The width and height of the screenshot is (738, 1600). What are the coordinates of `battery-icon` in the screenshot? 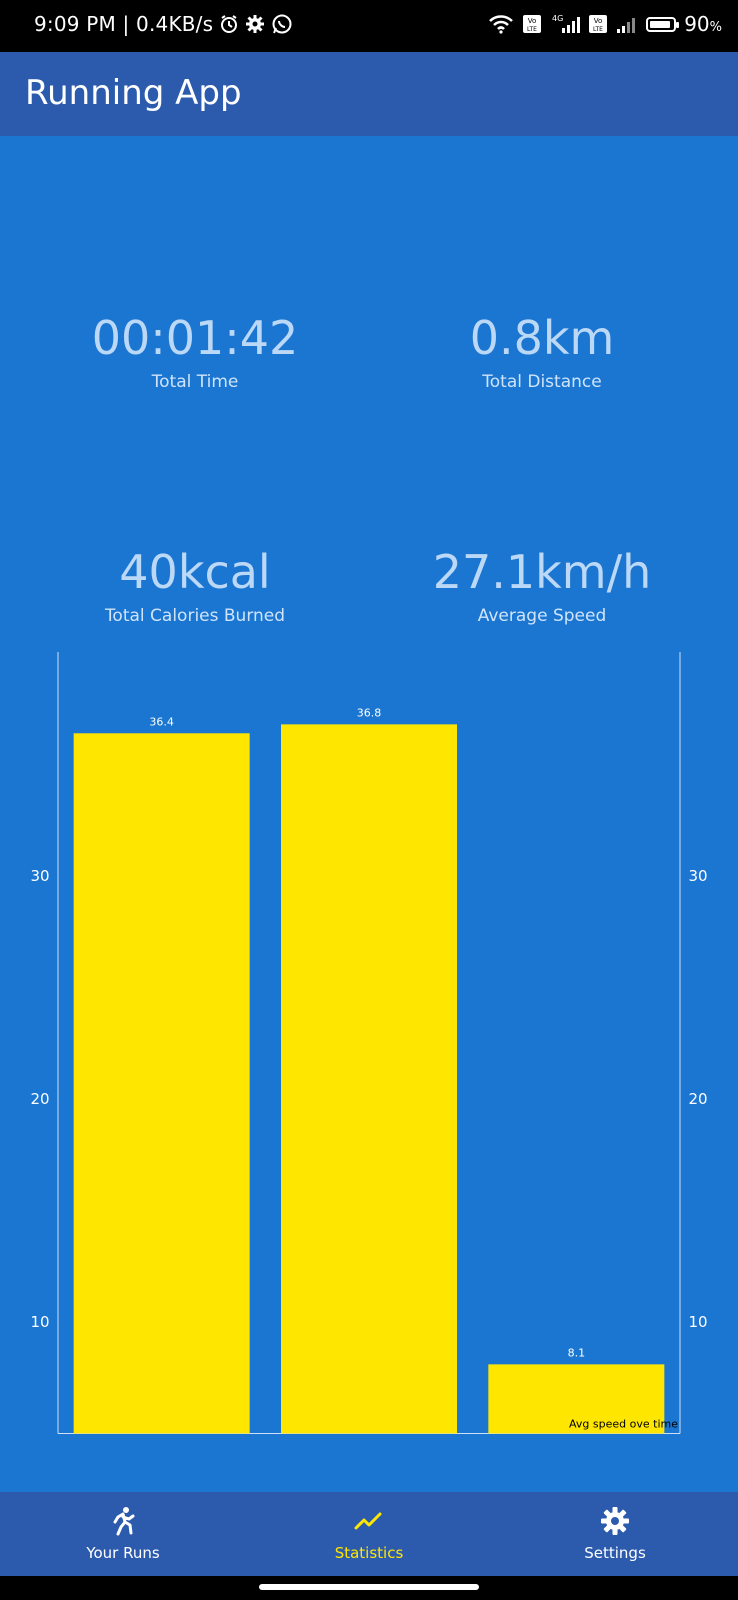 It's located at (663, 24).